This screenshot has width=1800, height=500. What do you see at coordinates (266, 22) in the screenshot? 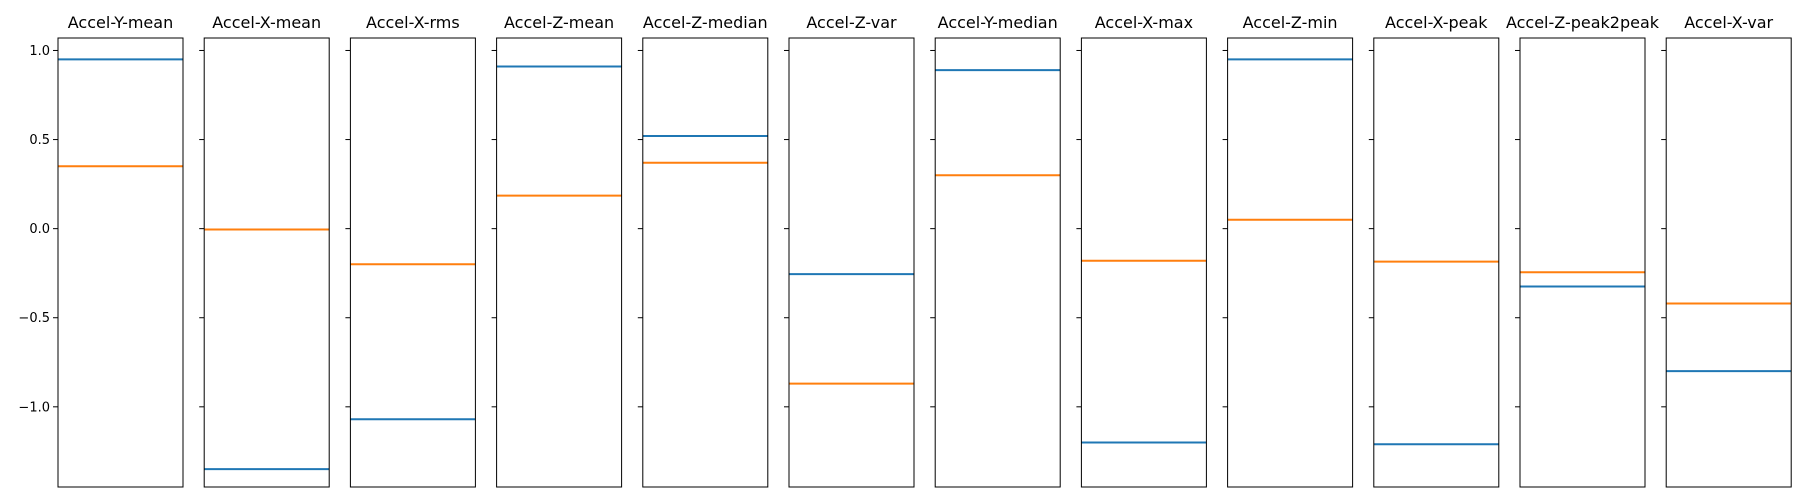
I see `panel-title: Accel-X-mean` at bounding box center [266, 22].